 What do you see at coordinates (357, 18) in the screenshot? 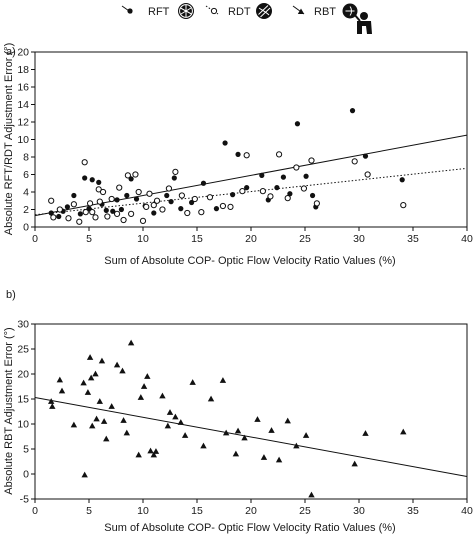
I see `rbt-person-ball-icon` at bounding box center [357, 18].